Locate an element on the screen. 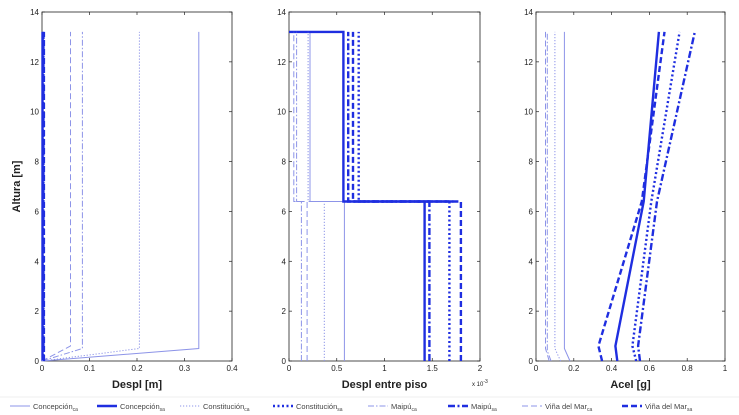  legend-item: Viña del Marca is located at coordinates (557, 407).